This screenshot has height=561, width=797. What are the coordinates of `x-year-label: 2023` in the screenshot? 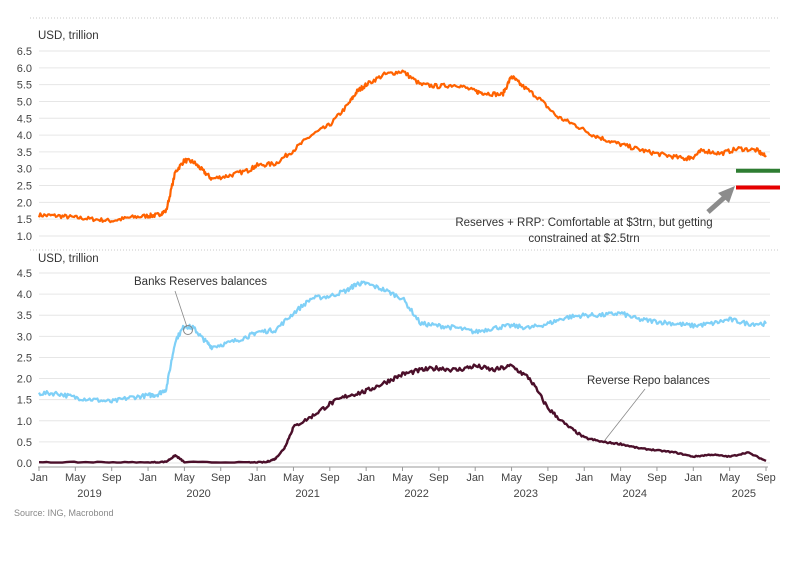 It's located at (525, 494).